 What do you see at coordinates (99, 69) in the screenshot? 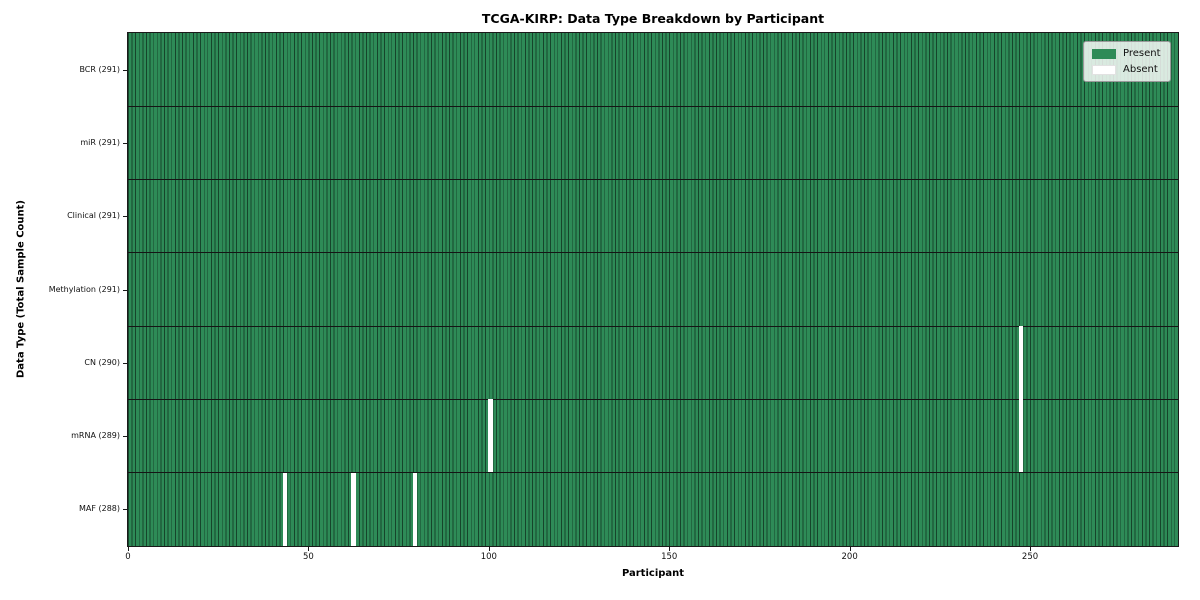
I see `y-tick-label: BCR (291)` at bounding box center [99, 69].